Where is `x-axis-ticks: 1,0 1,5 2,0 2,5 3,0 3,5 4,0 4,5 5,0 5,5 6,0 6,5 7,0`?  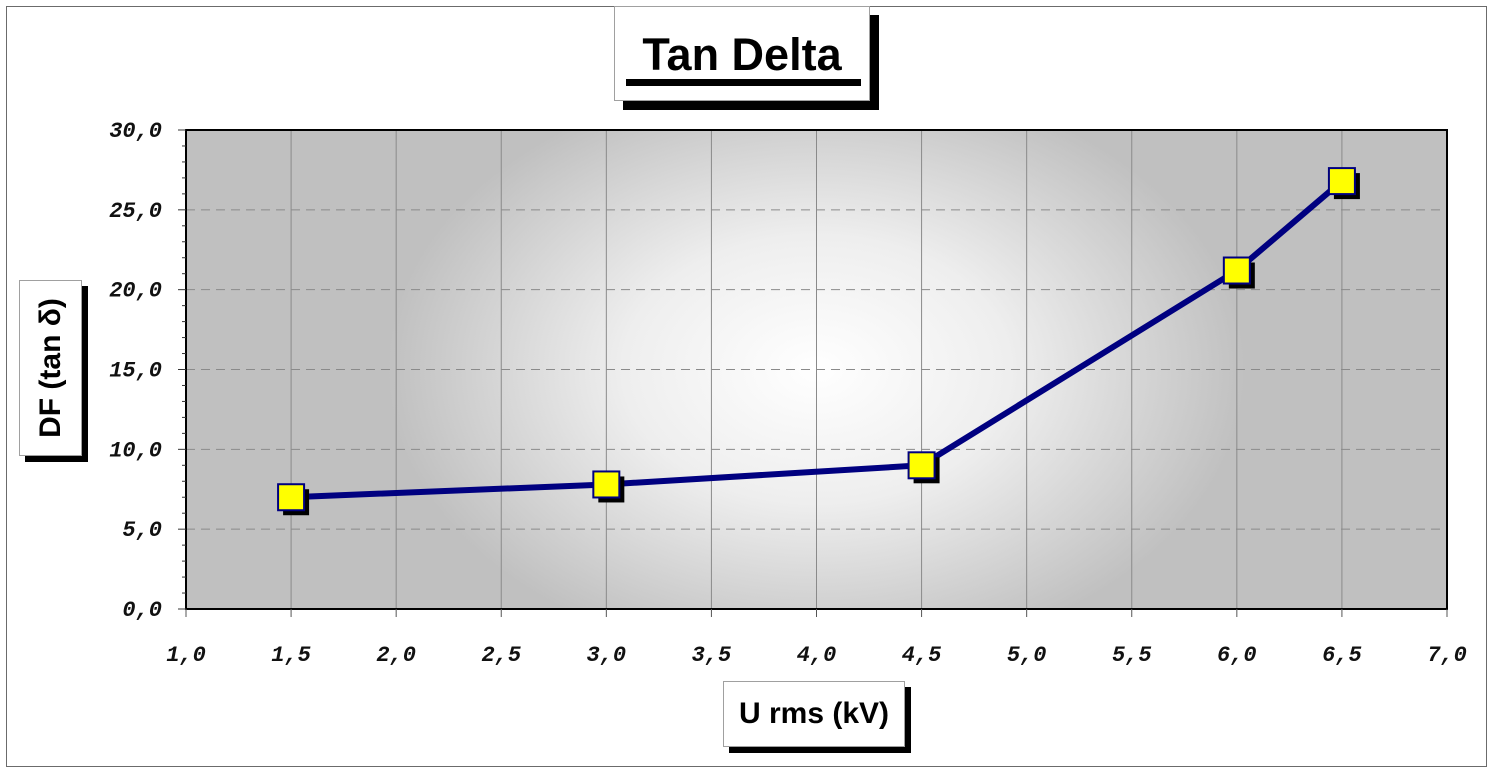
x-axis-ticks: 1,0 1,5 2,0 2,5 3,0 3,5 4,0 4,5 5,0 5,5 6,0 6,5 7,0 is located at coordinates (816, 638).